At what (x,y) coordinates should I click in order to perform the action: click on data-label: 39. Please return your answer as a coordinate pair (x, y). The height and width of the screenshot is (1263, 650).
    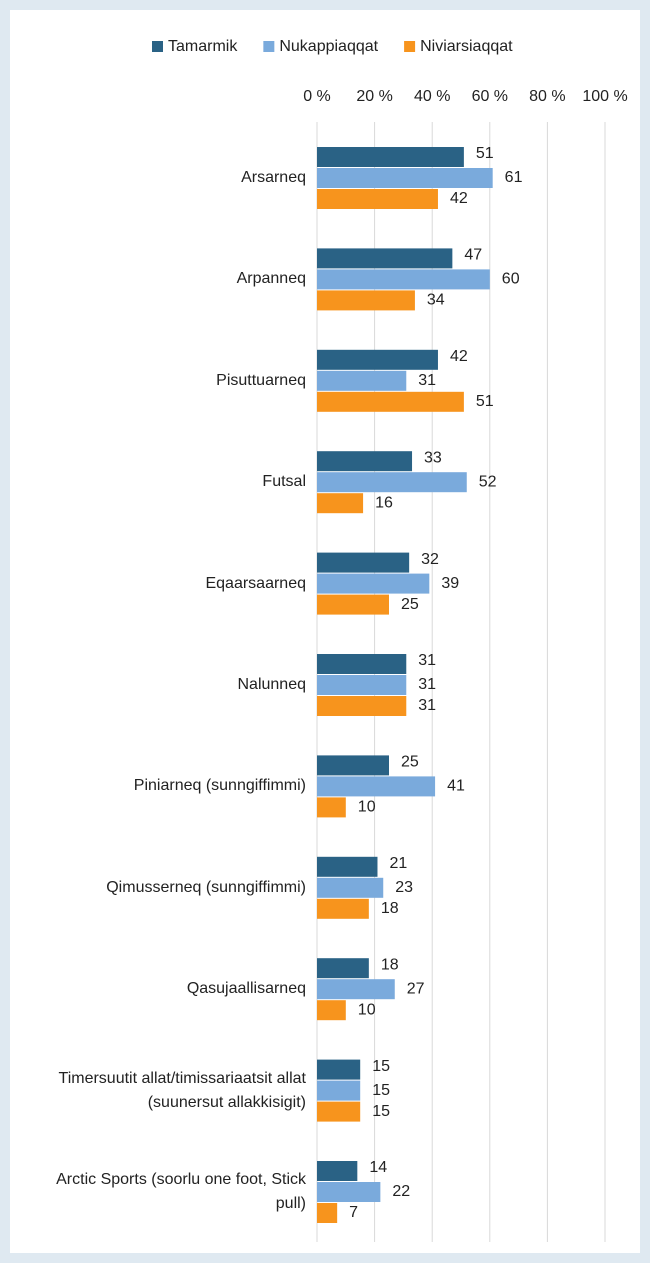
    Looking at the image, I should click on (450, 583).